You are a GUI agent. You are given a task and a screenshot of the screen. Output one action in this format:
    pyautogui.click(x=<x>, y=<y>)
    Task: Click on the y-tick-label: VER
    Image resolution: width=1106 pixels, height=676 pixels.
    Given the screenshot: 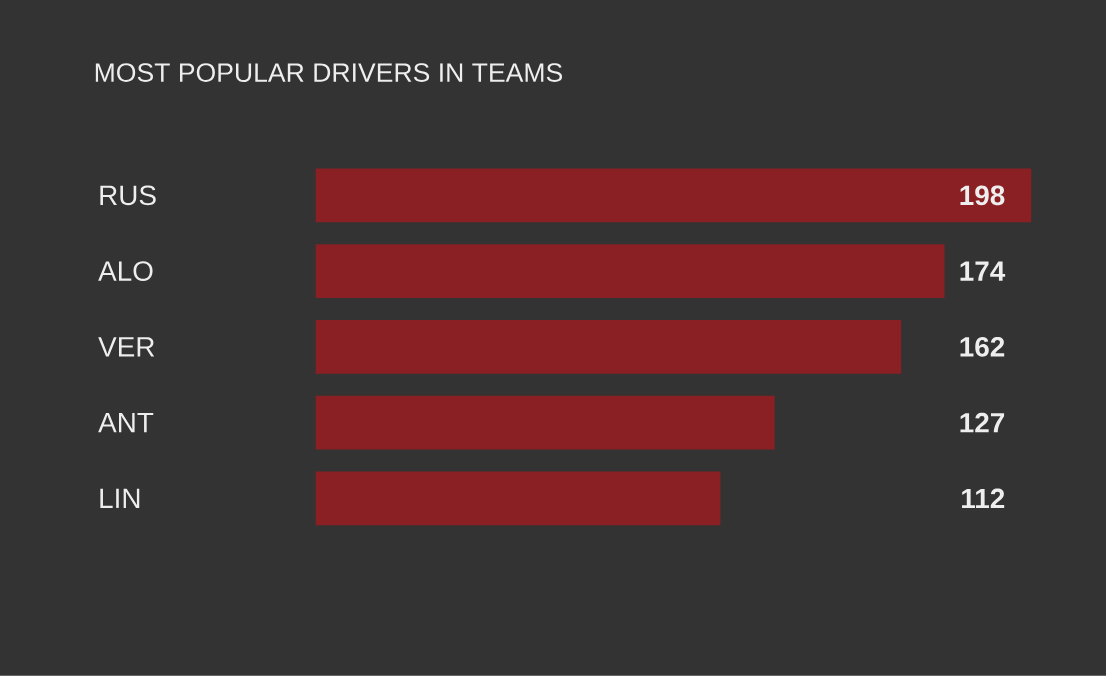 What is the action you would take?
    pyautogui.click(x=126, y=347)
    